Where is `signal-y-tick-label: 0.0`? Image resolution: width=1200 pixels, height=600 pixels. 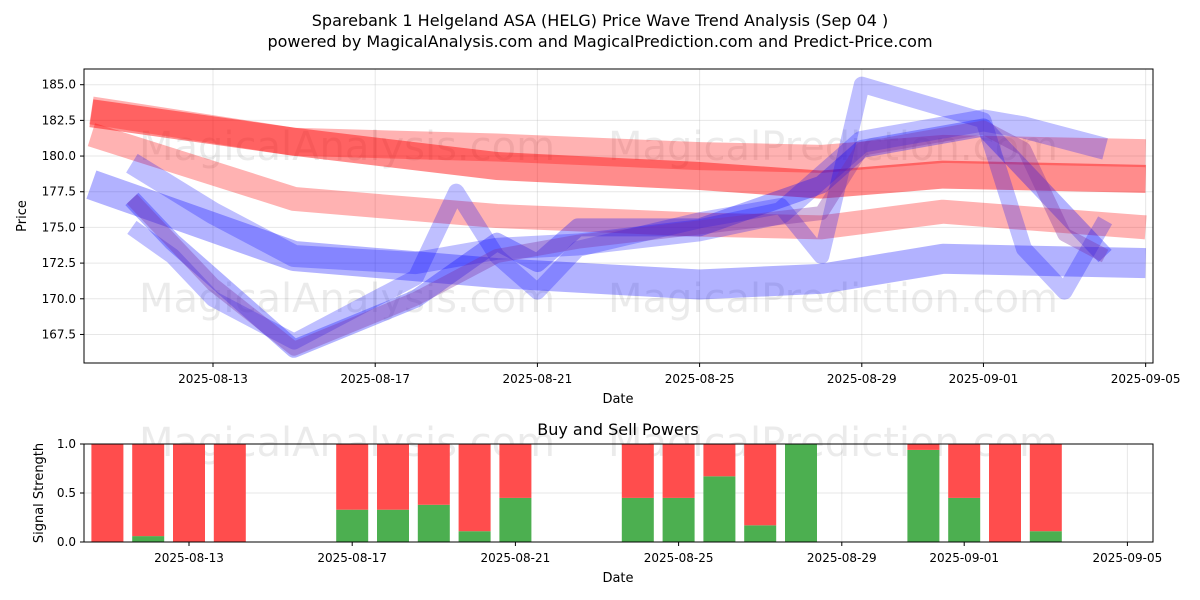 signal-y-tick-label: 0.0 is located at coordinates (66, 542).